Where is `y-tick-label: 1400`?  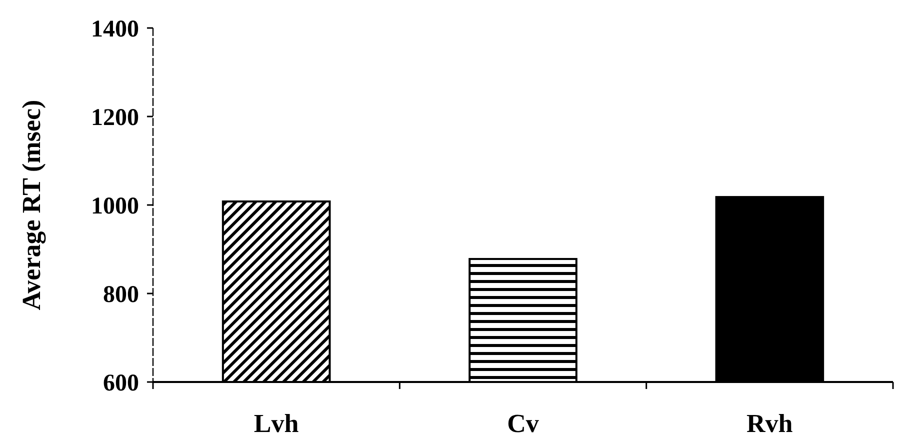 y-tick-label: 1400 is located at coordinates (115, 29).